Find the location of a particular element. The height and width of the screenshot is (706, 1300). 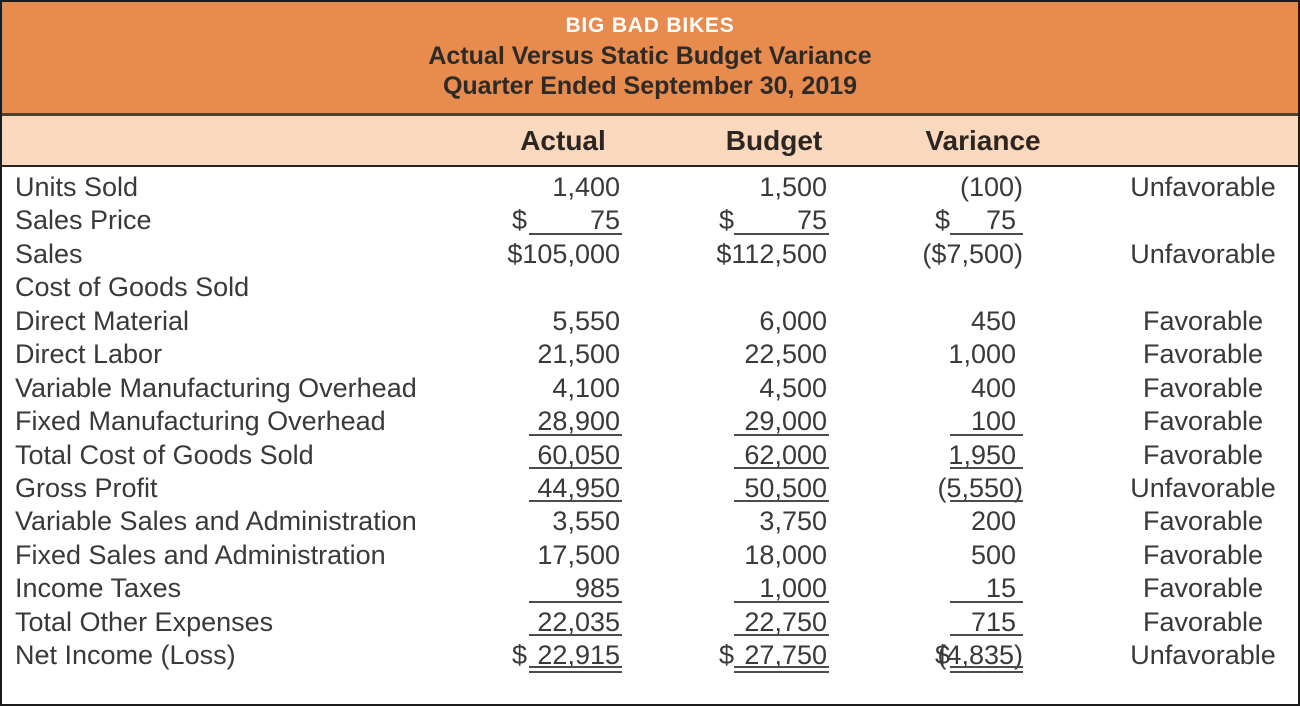

cell-budget: $ 75 is located at coordinates (725, 220).